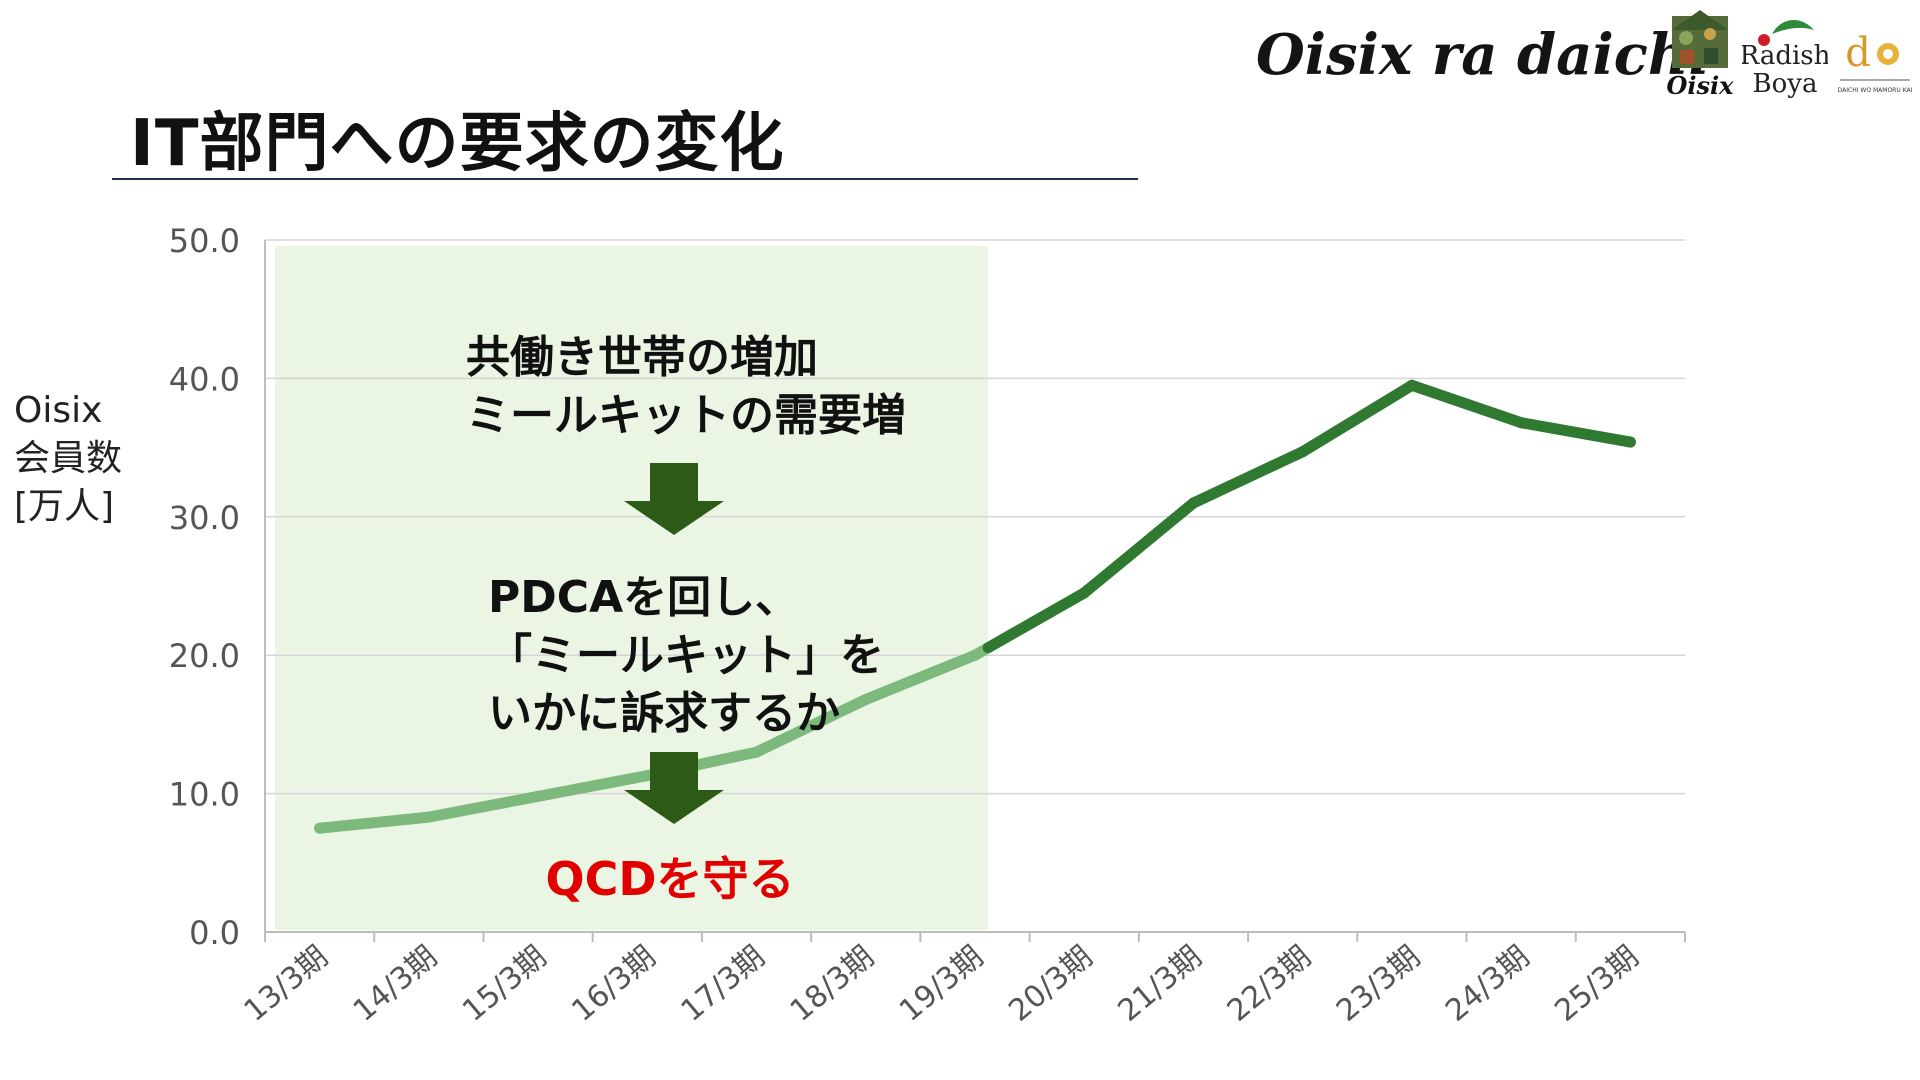 This screenshot has width=1920, height=1080. What do you see at coordinates (58, 410) in the screenshot?
I see `y-axis-title-line: Oisix` at bounding box center [58, 410].